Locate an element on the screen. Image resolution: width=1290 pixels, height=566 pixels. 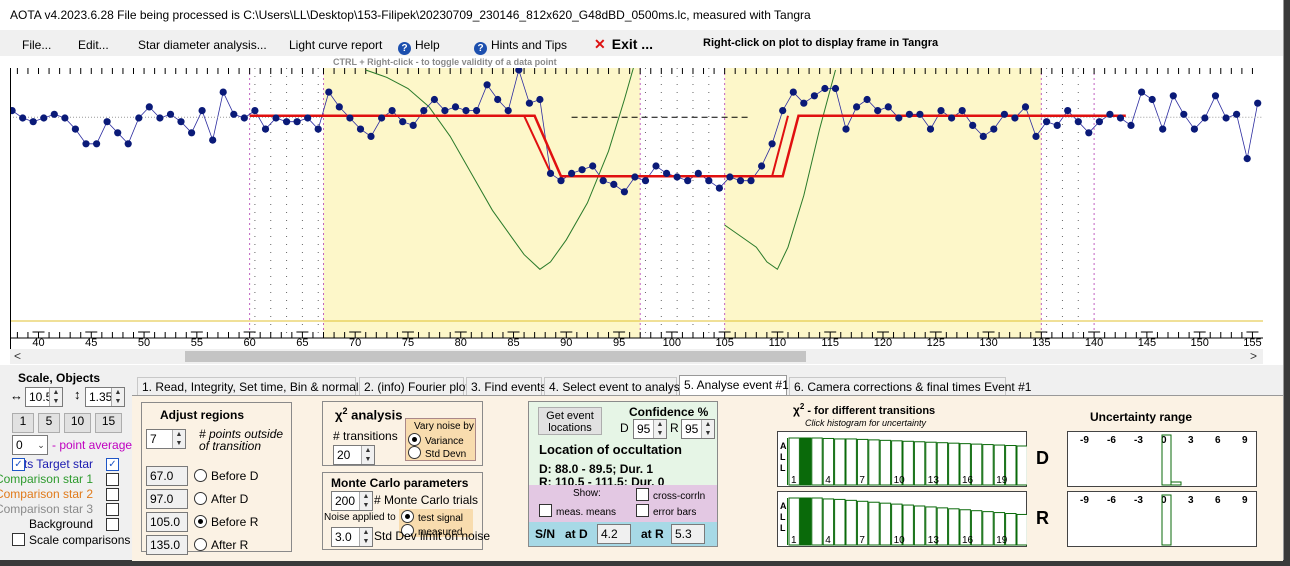
transitions-label: # transitions is located at coordinates (365, 436).